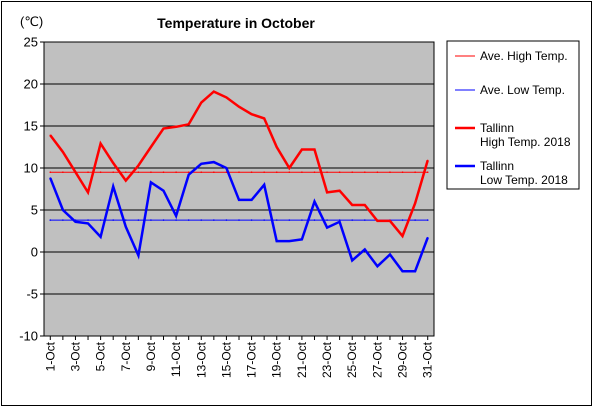  I want to click on x-tick-label: 9-Oct, so click(151, 356).